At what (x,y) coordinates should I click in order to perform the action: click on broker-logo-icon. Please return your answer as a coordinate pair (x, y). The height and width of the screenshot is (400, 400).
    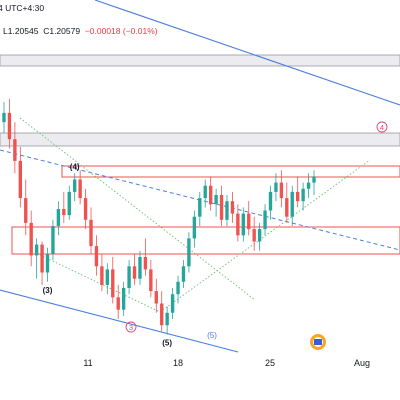
    Looking at the image, I should click on (318, 342).